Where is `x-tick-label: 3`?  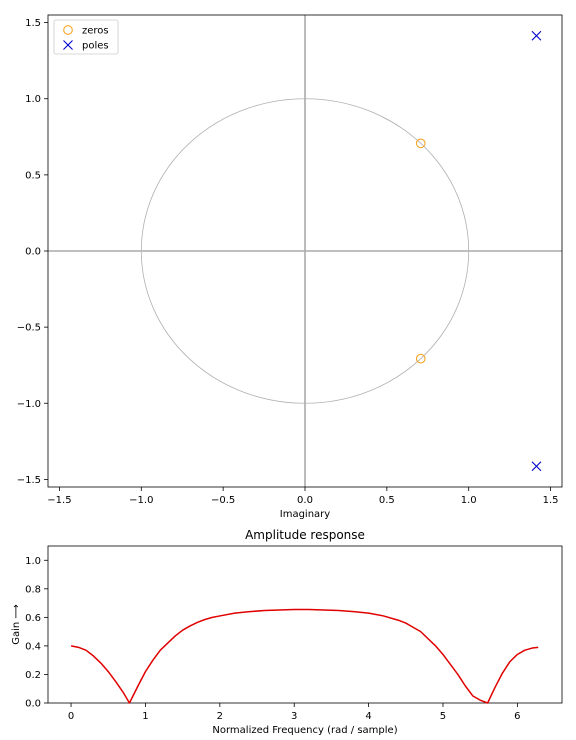
x-tick-label: 3 is located at coordinates (294, 716).